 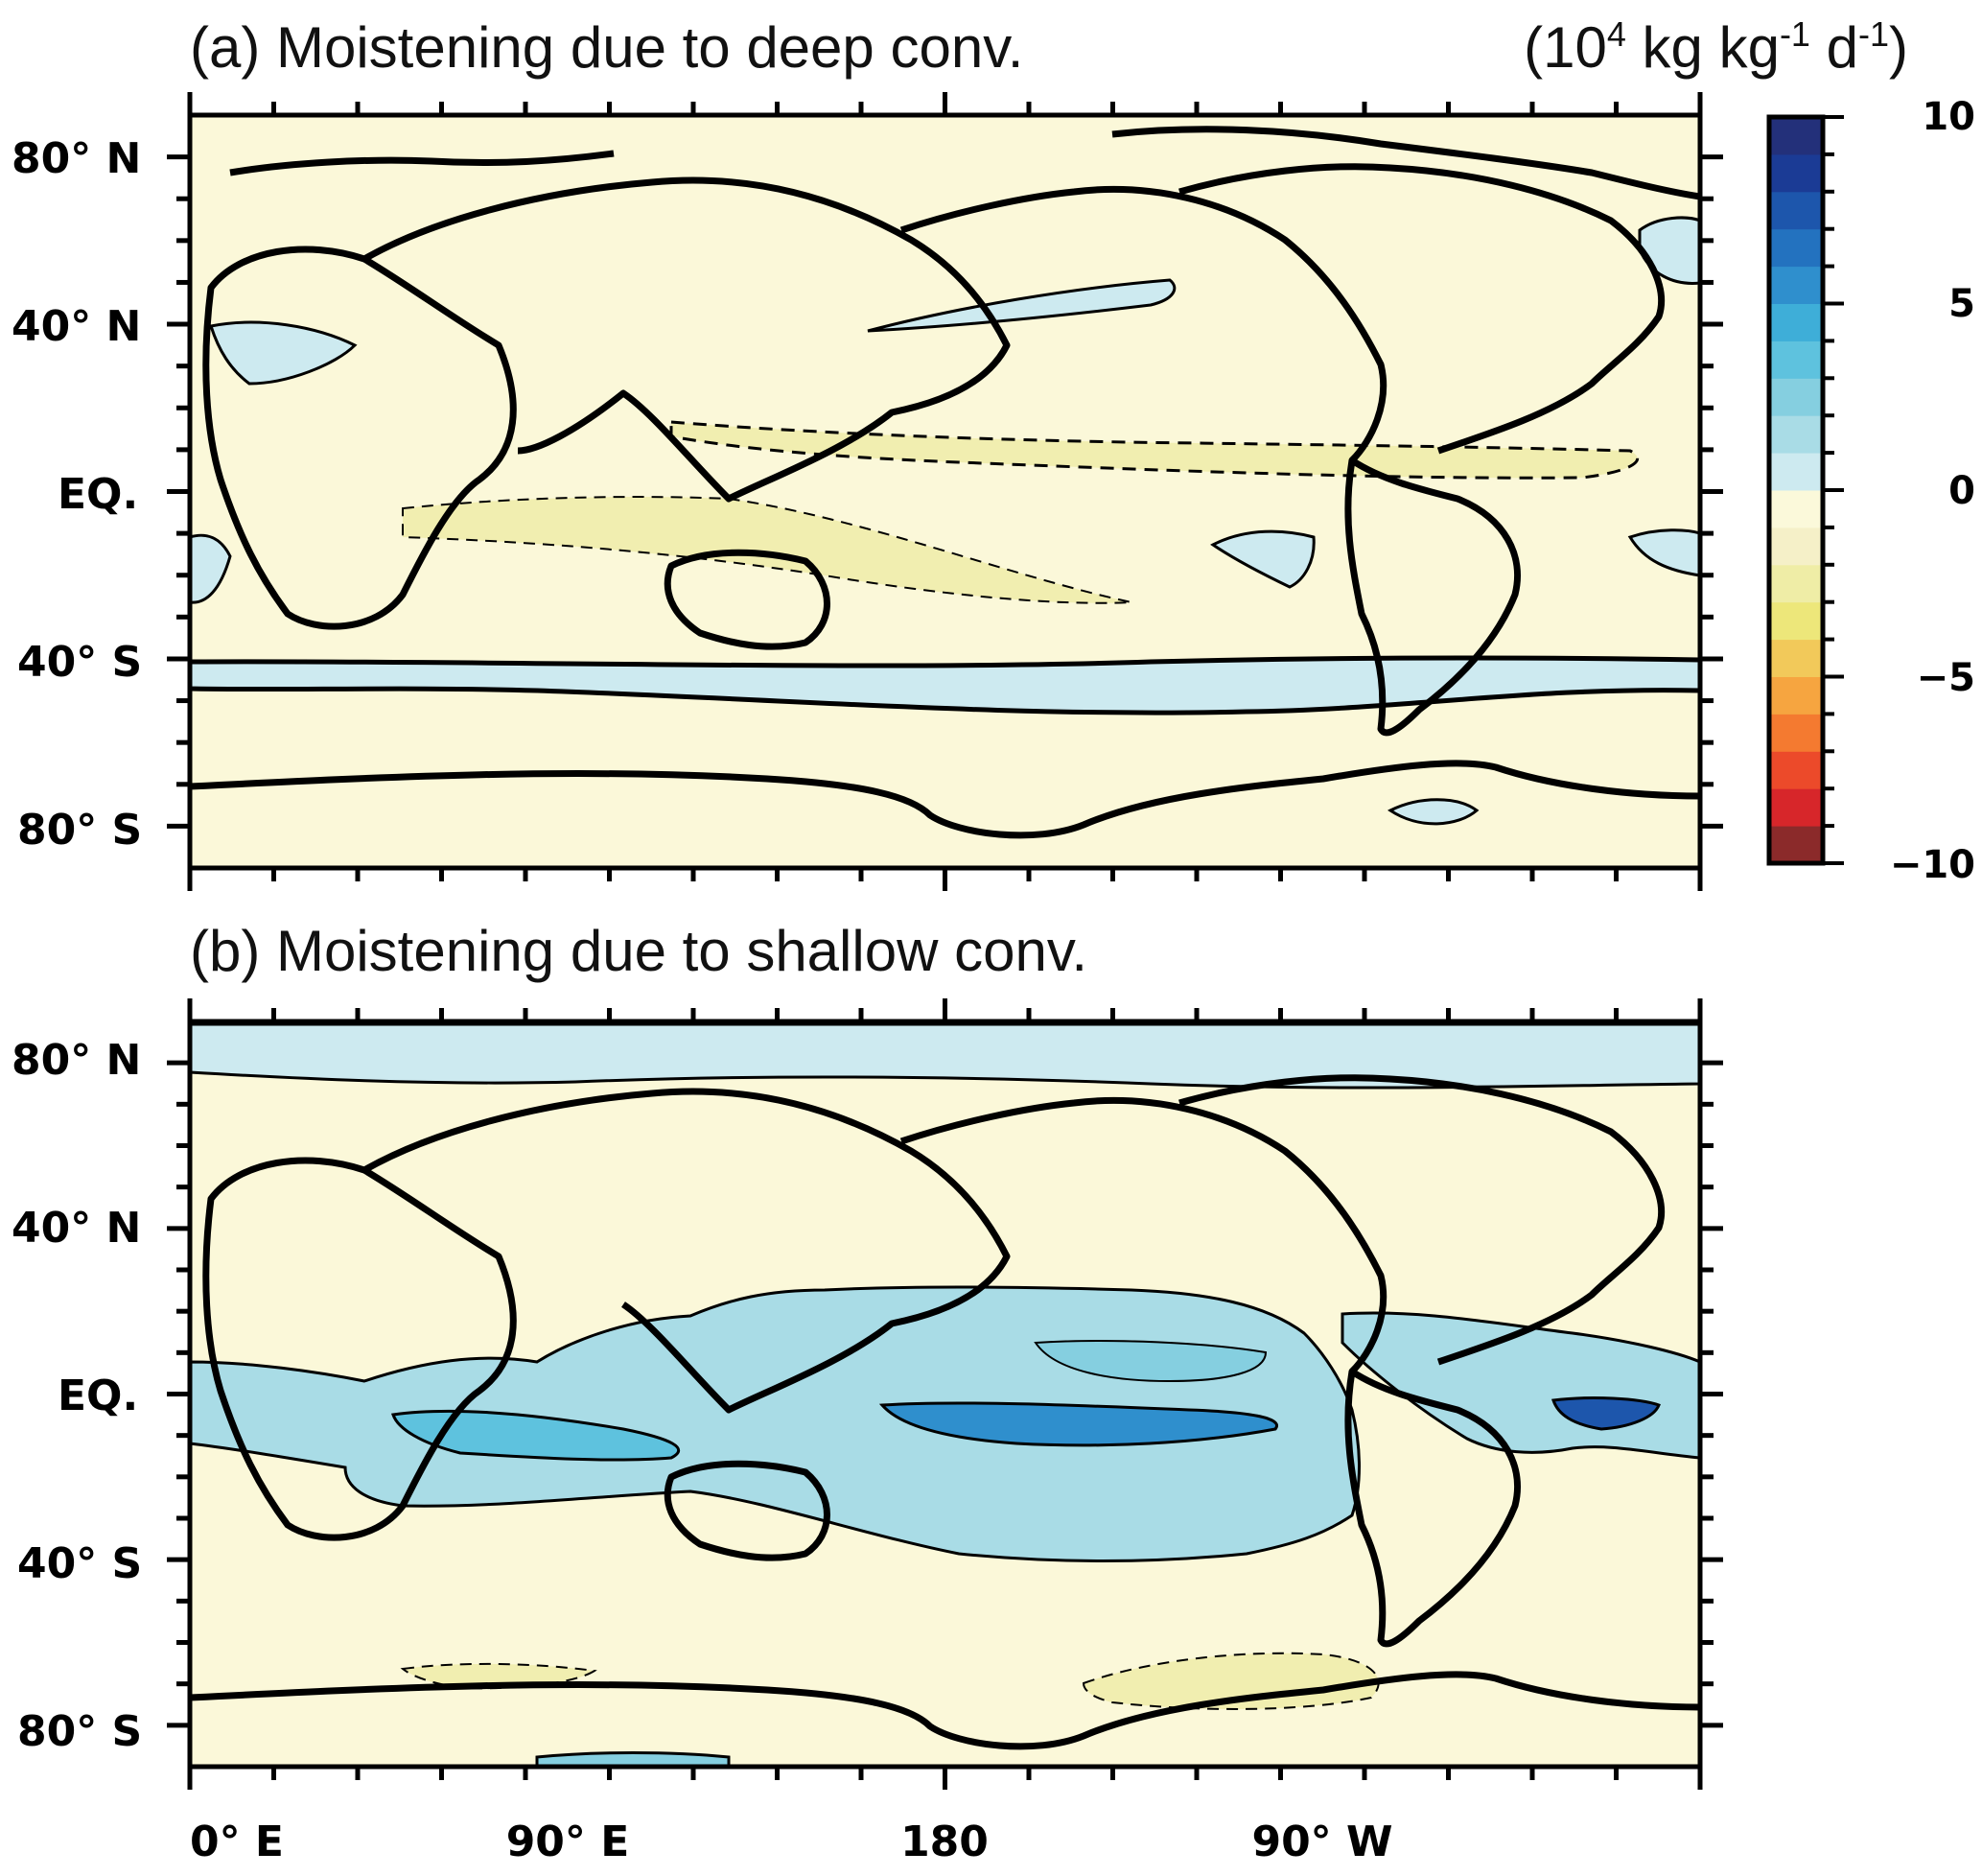 I want to click on colorbar-label-0: 0, so click(x=1962, y=491).